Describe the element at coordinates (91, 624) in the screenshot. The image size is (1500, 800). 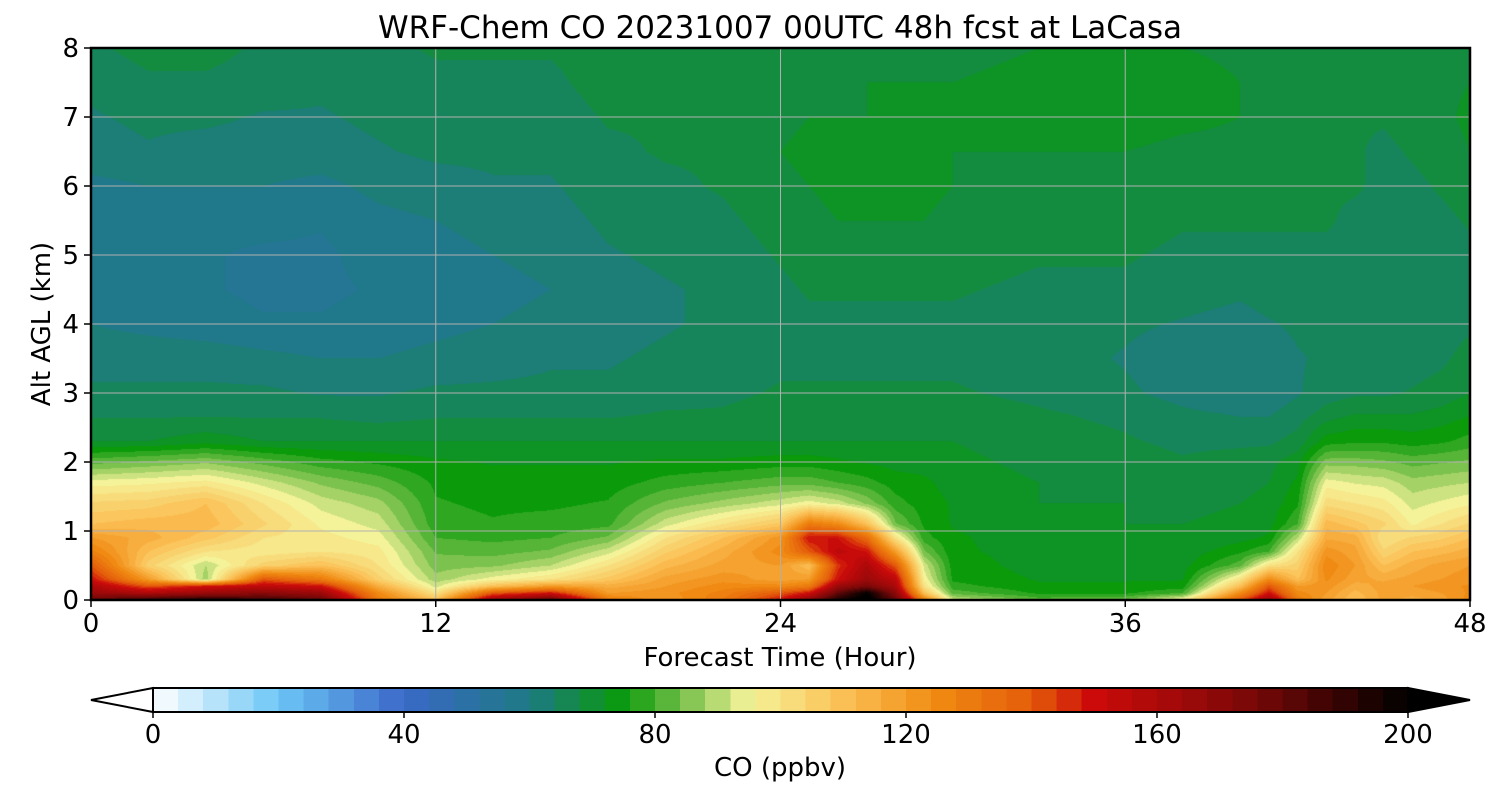
I see `x-tick-label: 0` at that location.